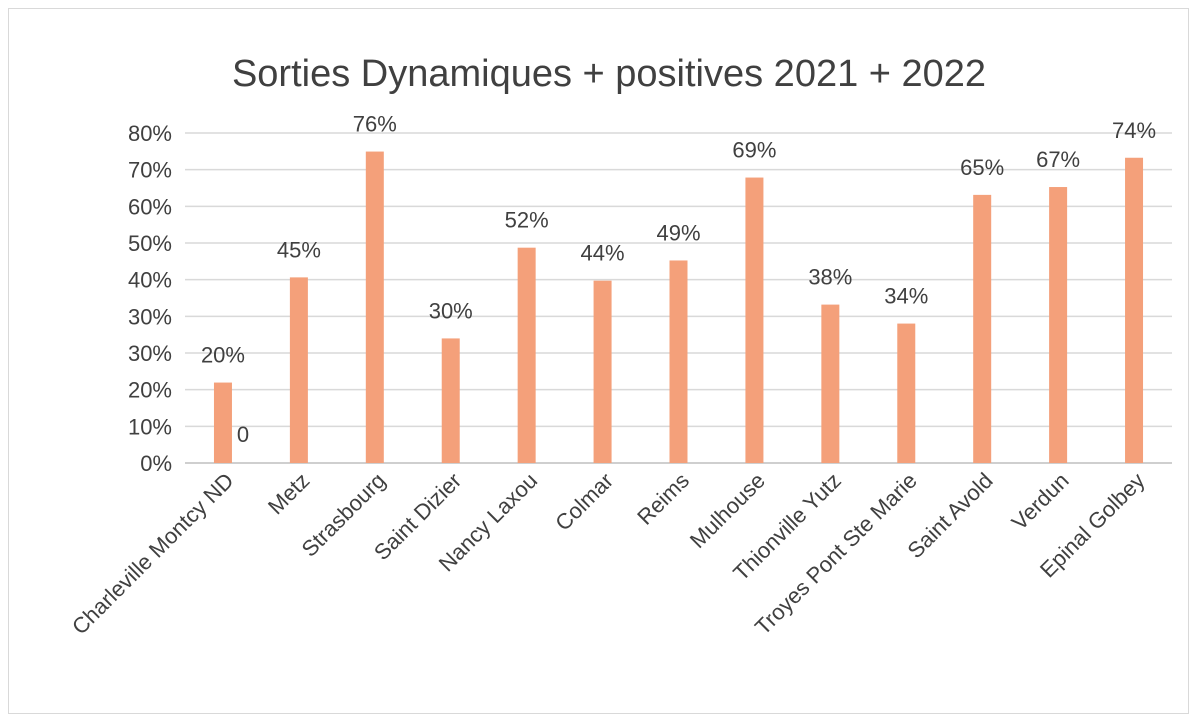 The image size is (1199, 722). Describe the element at coordinates (243, 434) in the screenshot. I see `data-label: 0` at that location.